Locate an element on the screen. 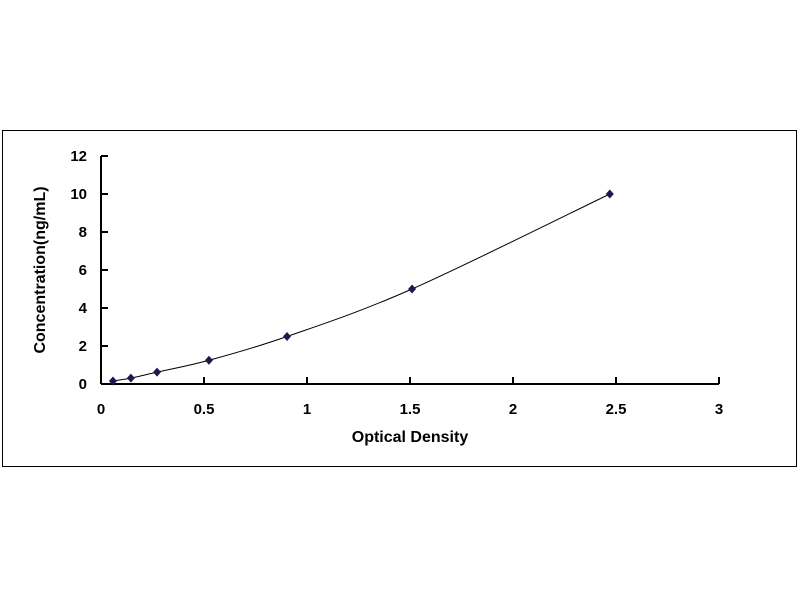  x-tick-label: 1 is located at coordinates (307, 409).